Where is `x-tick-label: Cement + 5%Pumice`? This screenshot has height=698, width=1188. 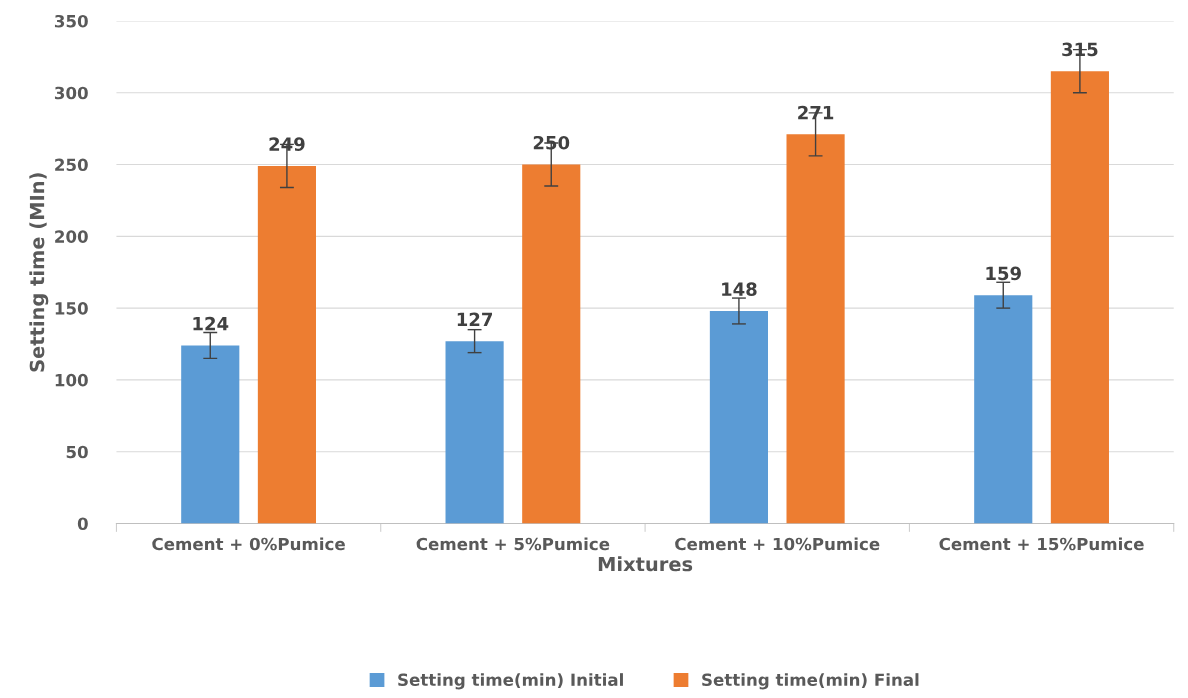
x-tick-label: Cement + 5%Pumice is located at coordinates (513, 544).